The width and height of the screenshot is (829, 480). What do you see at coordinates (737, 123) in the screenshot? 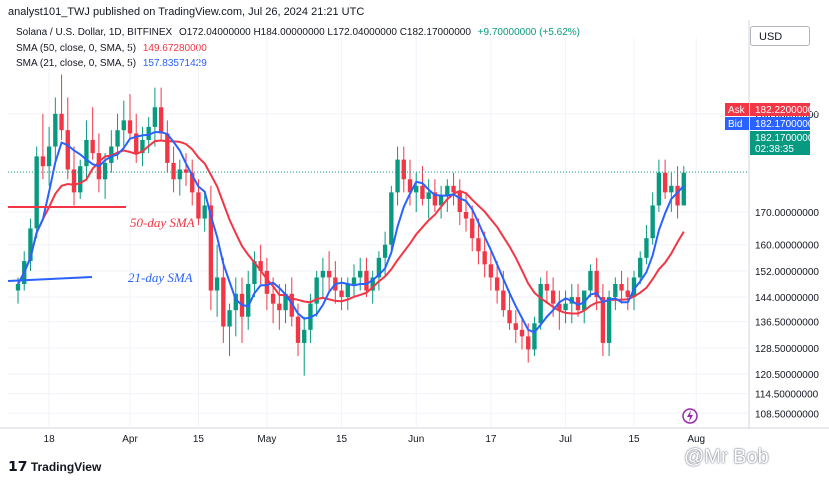
I see `bid-tab` at bounding box center [737, 123].